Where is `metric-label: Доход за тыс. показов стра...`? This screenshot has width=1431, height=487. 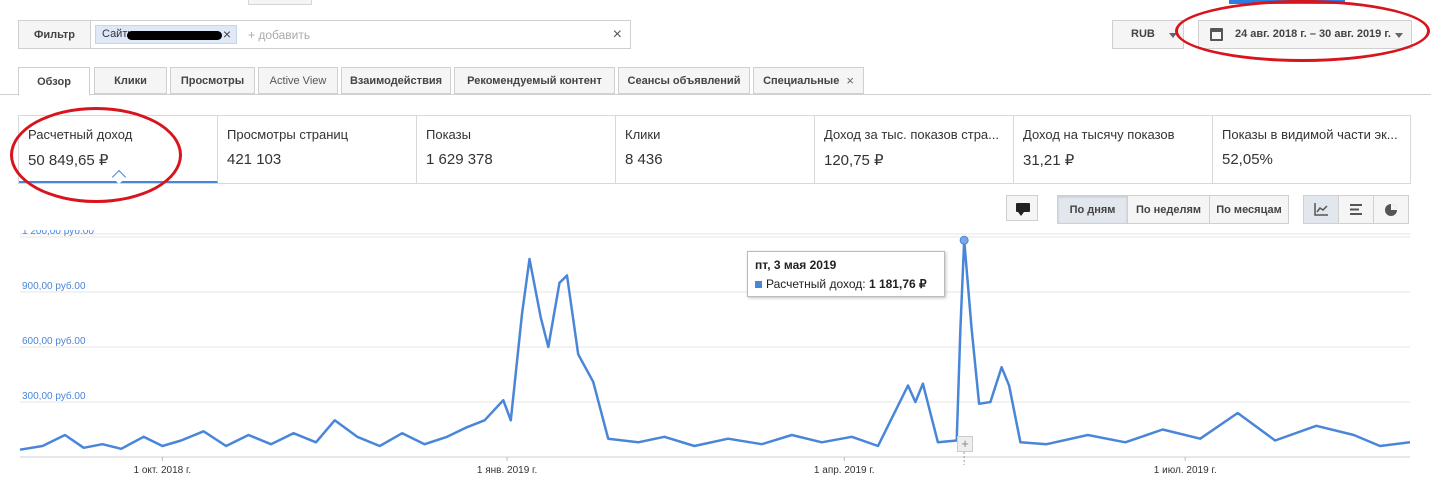 metric-label: Доход за тыс. показов стра... is located at coordinates (911, 134).